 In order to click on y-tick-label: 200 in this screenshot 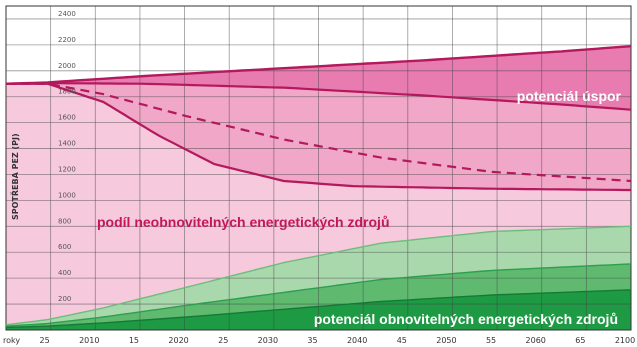, I will do `click(64, 299)`.